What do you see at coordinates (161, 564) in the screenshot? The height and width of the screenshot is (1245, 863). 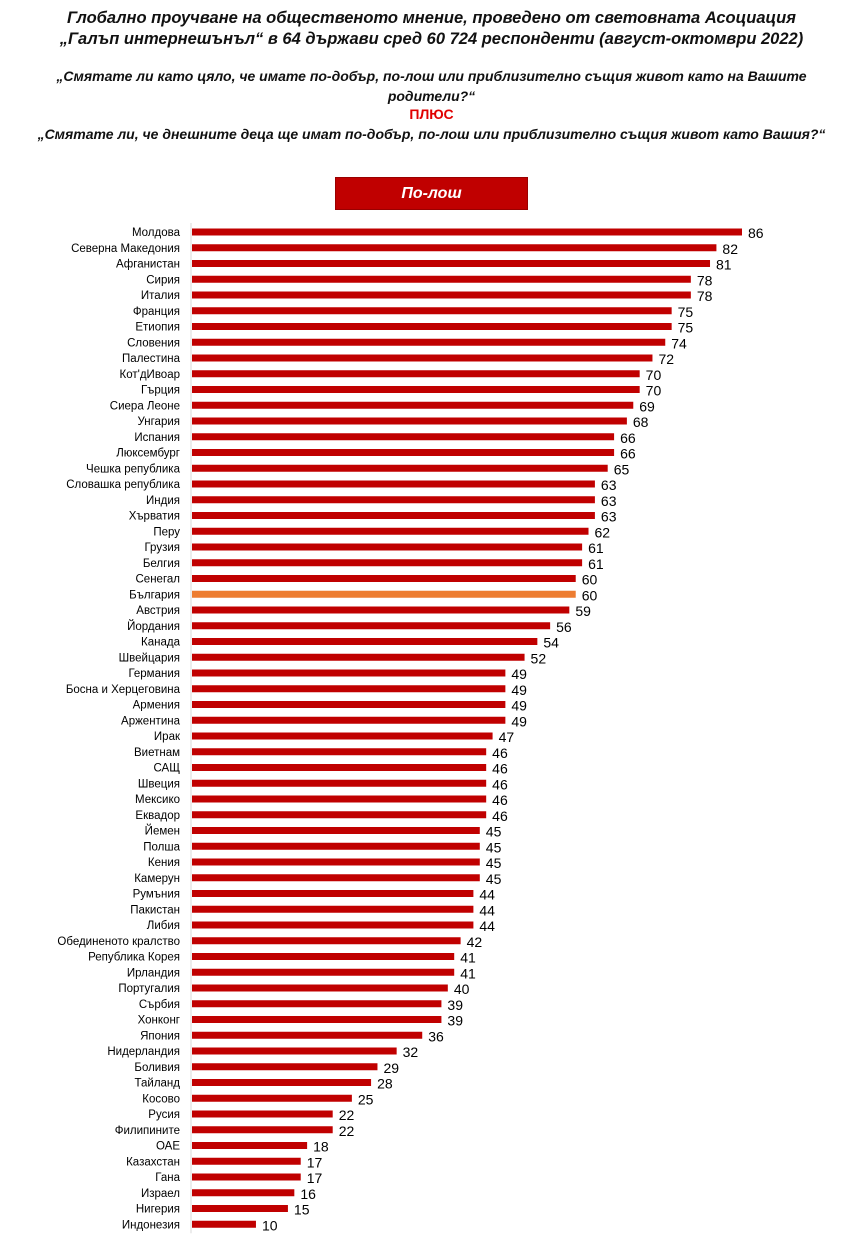 I see `category-label: Белгия` at bounding box center [161, 564].